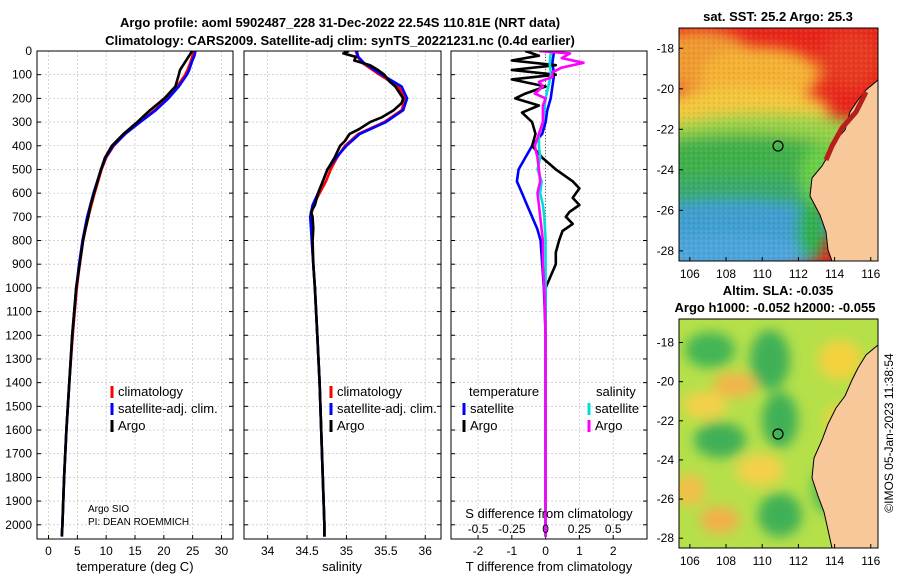  What do you see at coordinates (342, 566) in the screenshot?
I see `salinity-xlabel: salinity` at bounding box center [342, 566].